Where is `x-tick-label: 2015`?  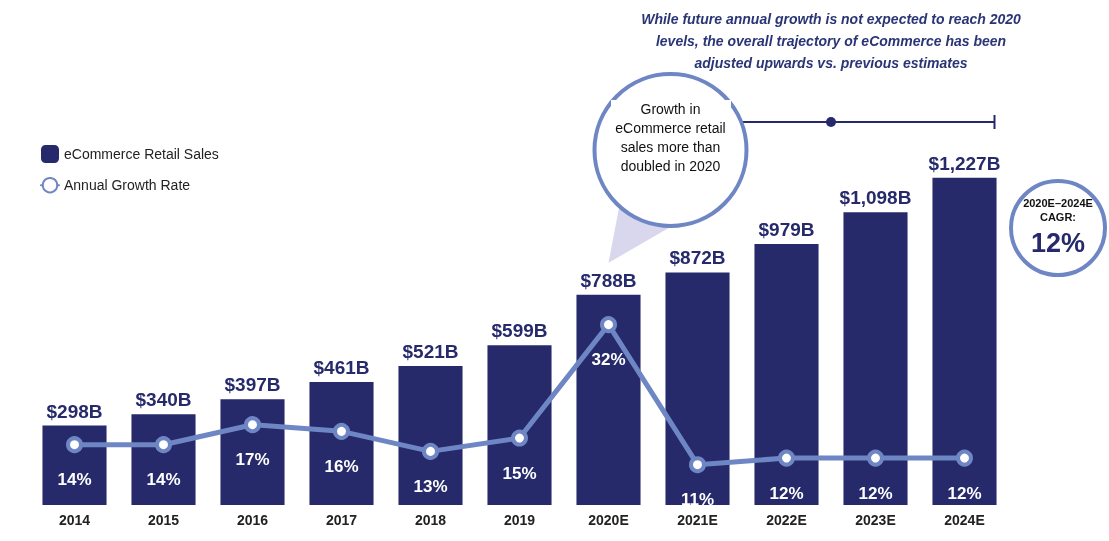
x-tick-label: 2015 is located at coordinates (163, 520).